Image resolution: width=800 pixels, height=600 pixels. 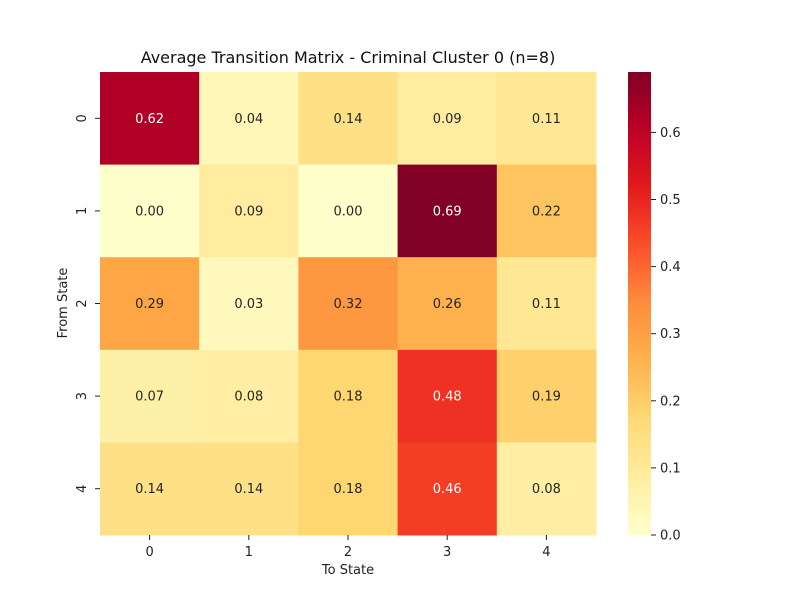 I want to click on cell-value-label: 0.29, so click(x=149, y=304).